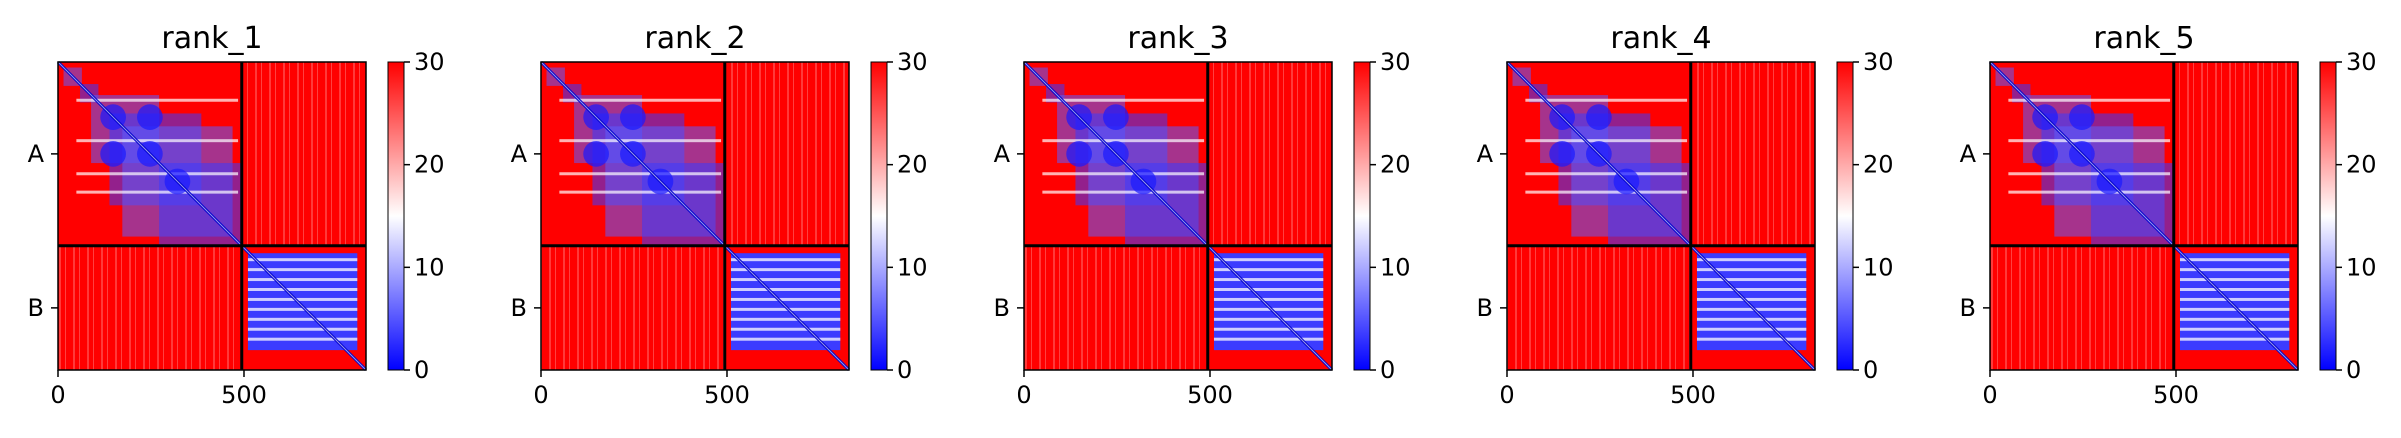 This screenshot has width=2401, height=438. What do you see at coordinates (211, 38) in the screenshot?
I see `panel-title: rank_1` at bounding box center [211, 38].